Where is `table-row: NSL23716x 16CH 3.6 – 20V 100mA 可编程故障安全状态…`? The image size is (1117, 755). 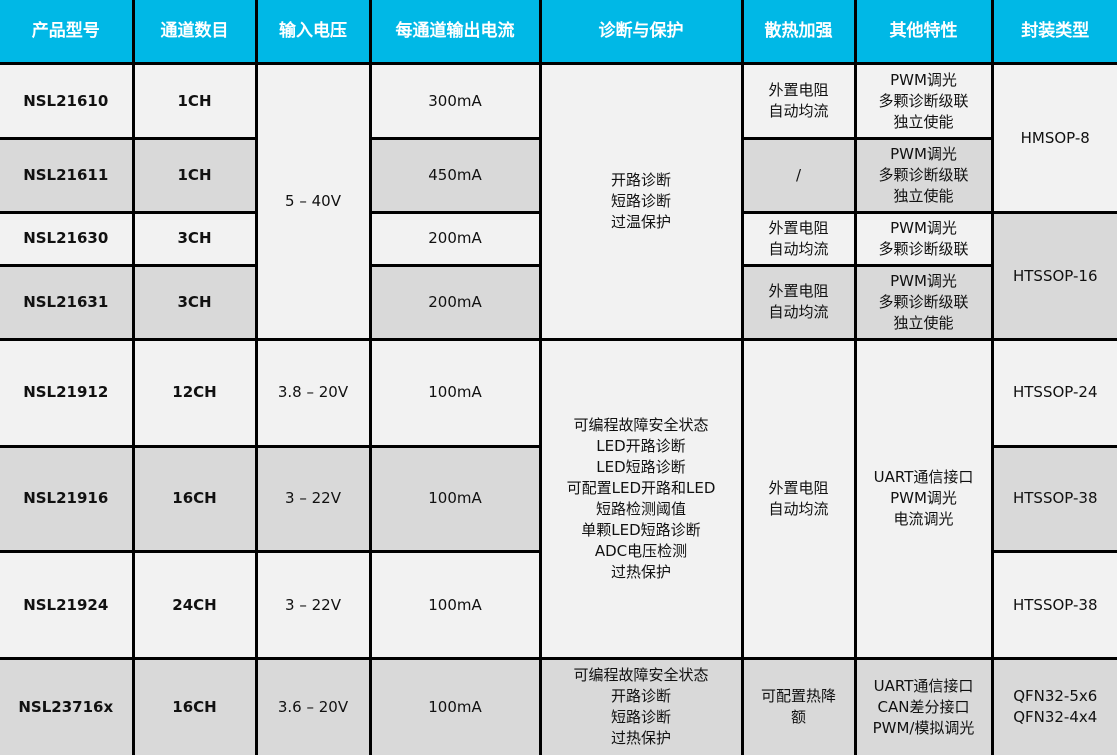 table-row: NSL23716x 16CH 3.6 – 20V 100mA 可编程故障安全状态… is located at coordinates (558, 705).